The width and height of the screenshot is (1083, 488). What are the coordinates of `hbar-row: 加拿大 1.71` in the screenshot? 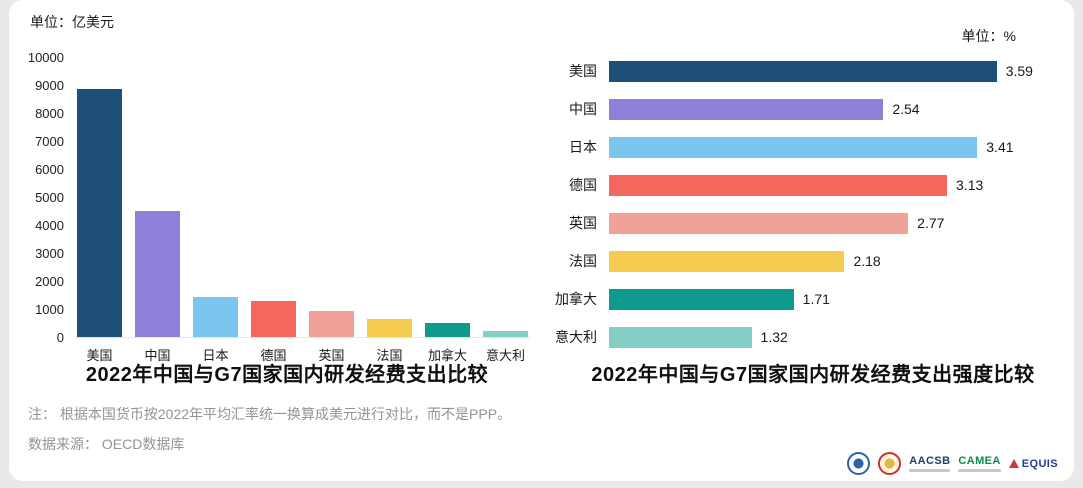 It's located at (791, 299).